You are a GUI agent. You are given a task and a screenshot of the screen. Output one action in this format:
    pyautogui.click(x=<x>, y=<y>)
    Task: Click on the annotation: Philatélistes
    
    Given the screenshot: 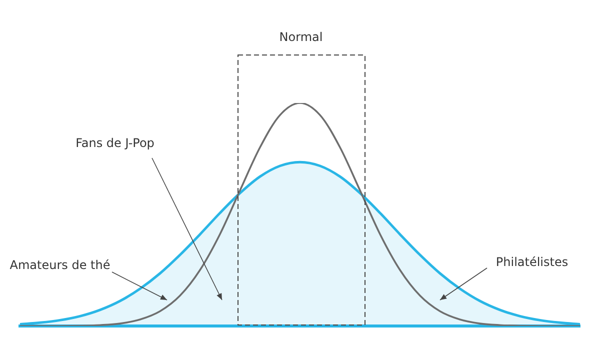 What is the action you would take?
    pyautogui.click(x=532, y=262)
    